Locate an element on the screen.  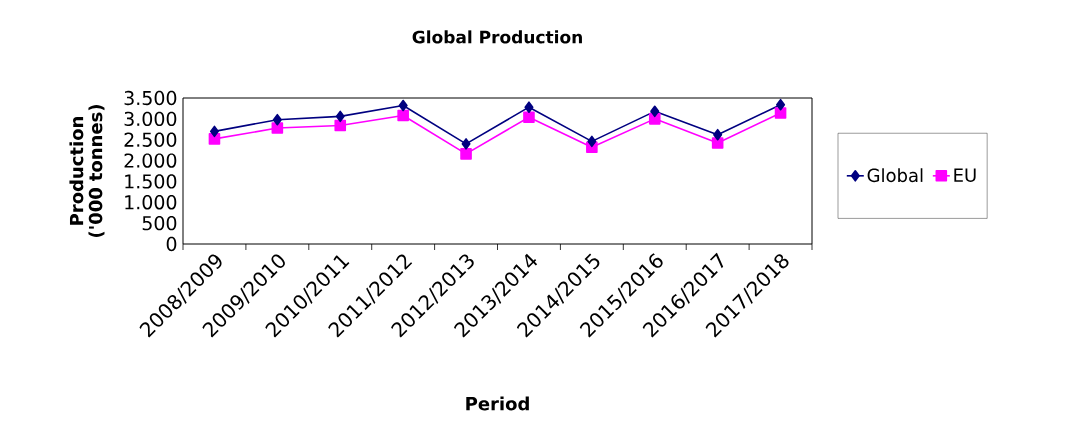
y-tick-label: 3.000 is located at coordinates (150, 119).